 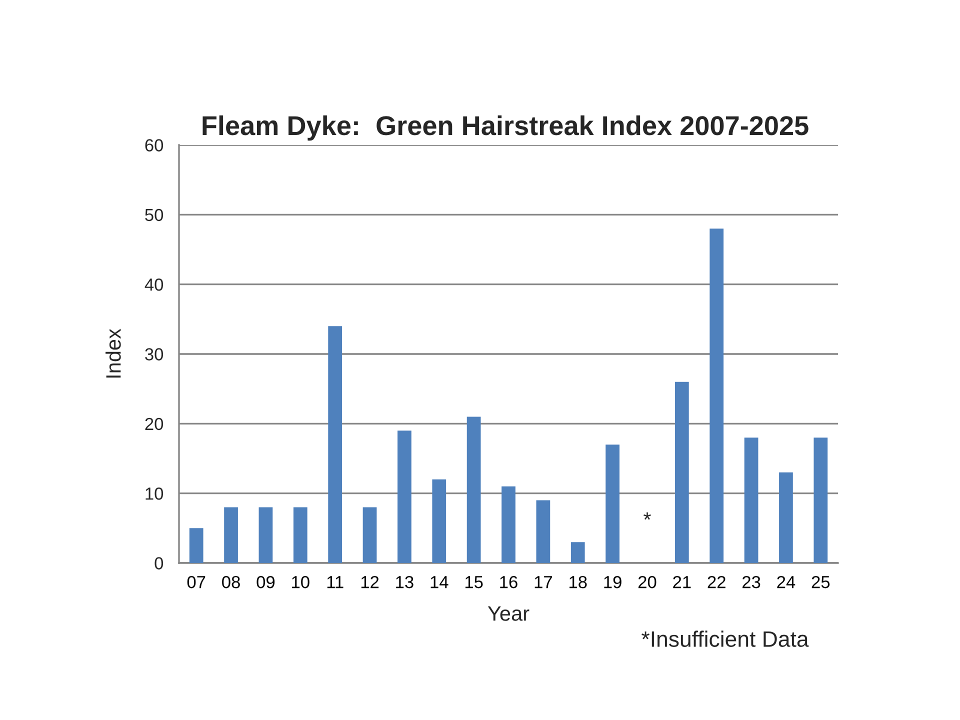 What do you see at coordinates (474, 582) in the screenshot?
I see `x-tick-label: 15` at bounding box center [474, 582].